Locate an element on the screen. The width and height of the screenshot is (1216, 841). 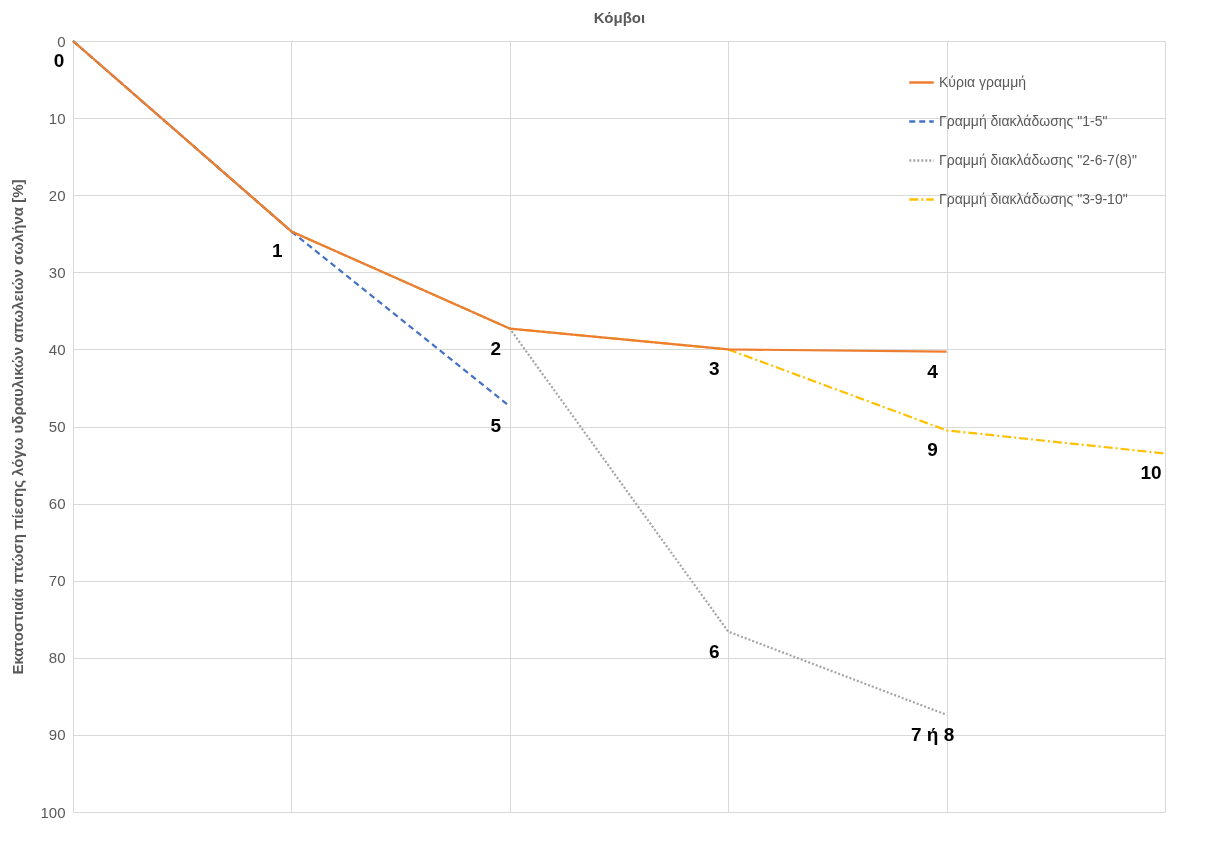
annotation: 3 is located at coordinates (714, 369).